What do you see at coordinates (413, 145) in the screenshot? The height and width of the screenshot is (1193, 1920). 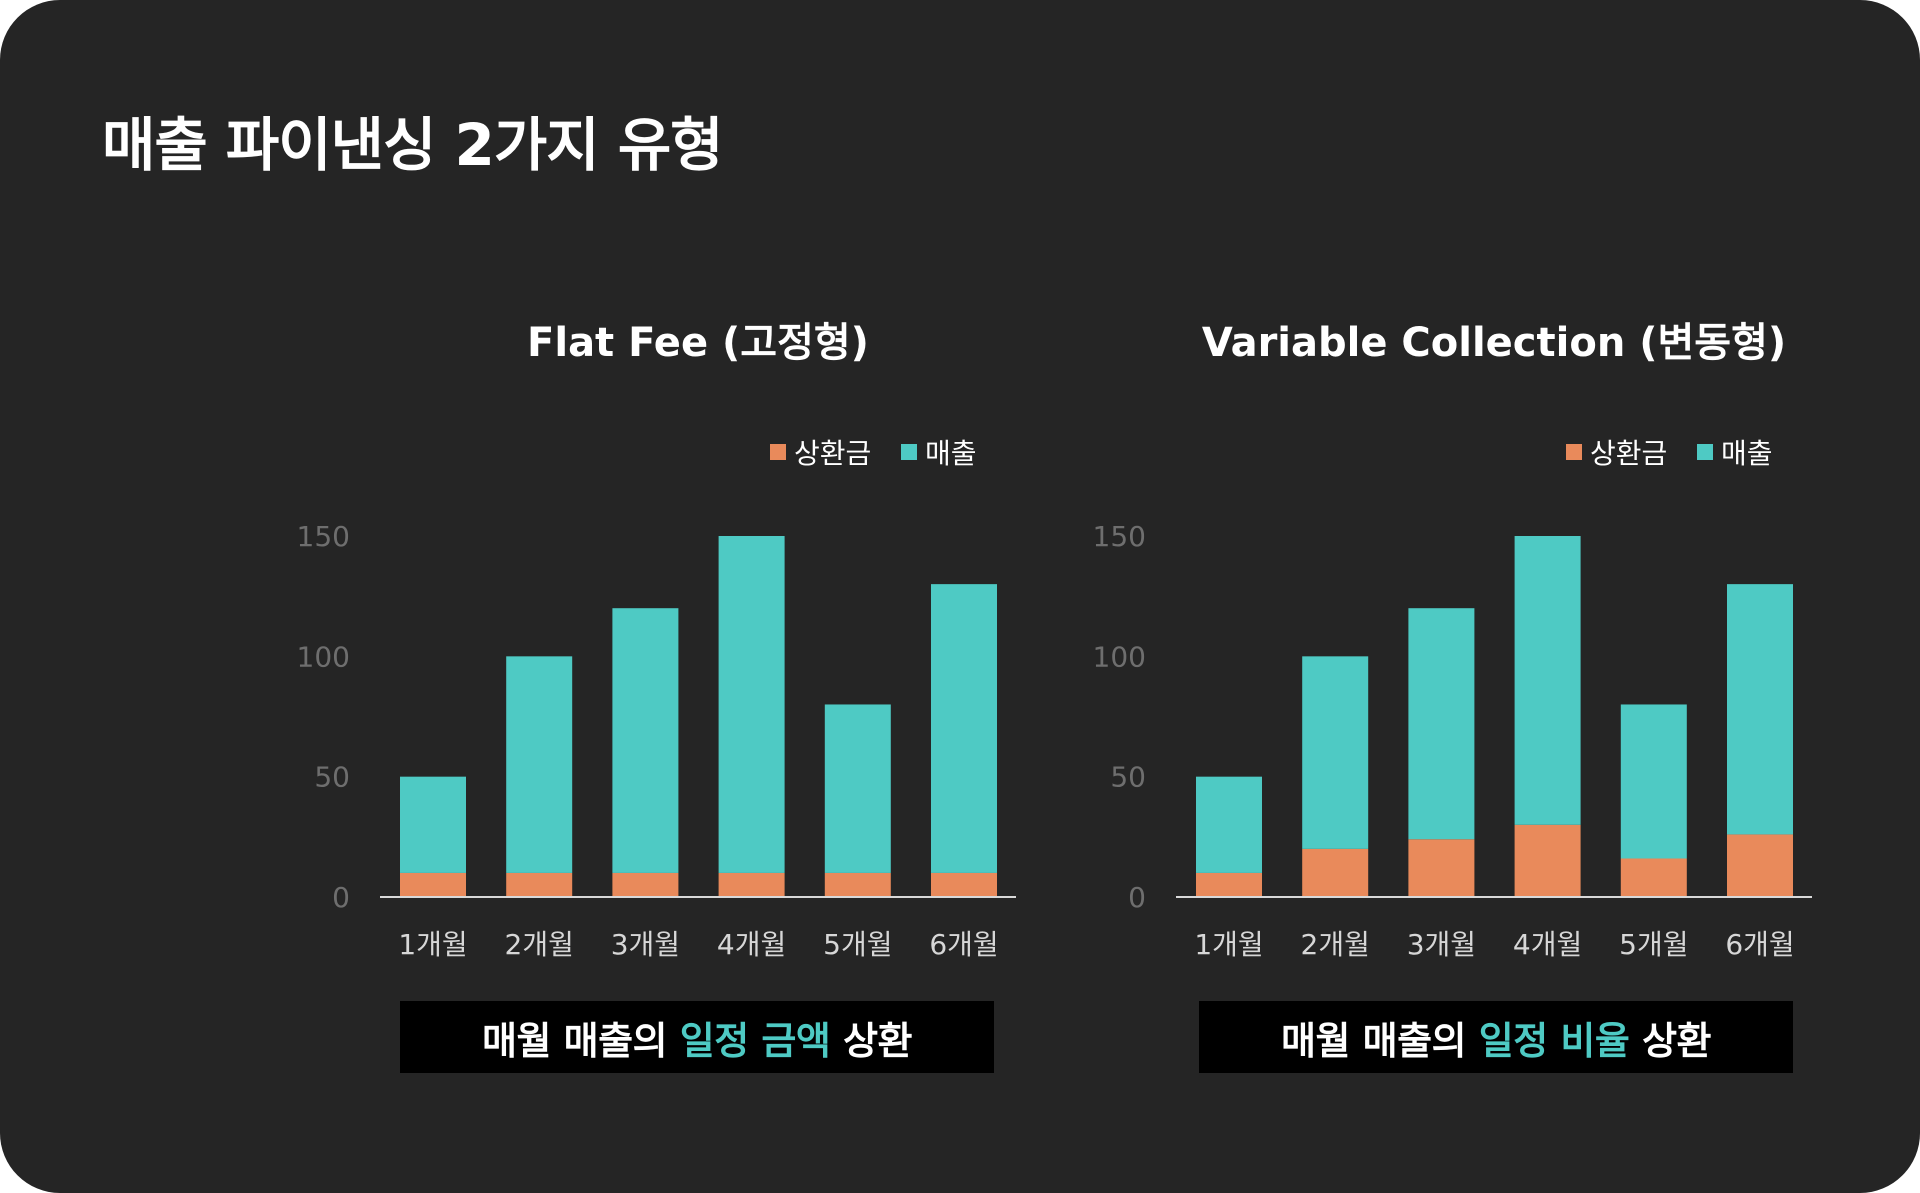 I see `page-title: 매출 파이낸싱 2가지 유형` at bounding box center [413, 145].